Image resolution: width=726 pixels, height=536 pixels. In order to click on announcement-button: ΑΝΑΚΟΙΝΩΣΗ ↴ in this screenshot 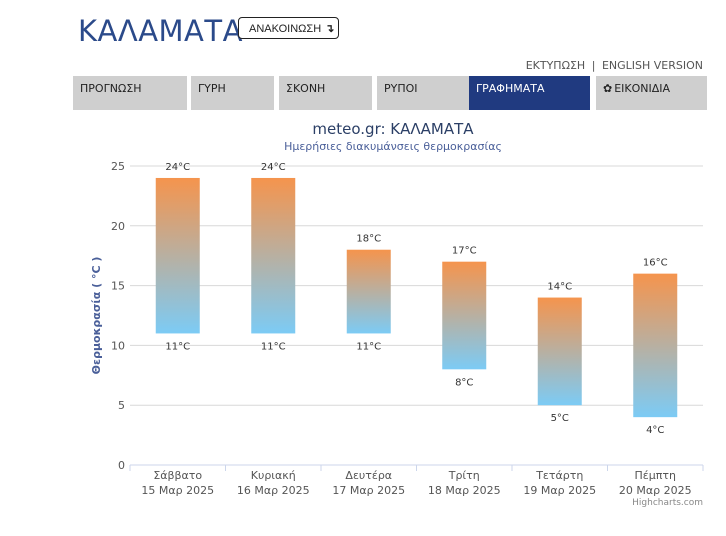, I will do `click(288, 28)`.